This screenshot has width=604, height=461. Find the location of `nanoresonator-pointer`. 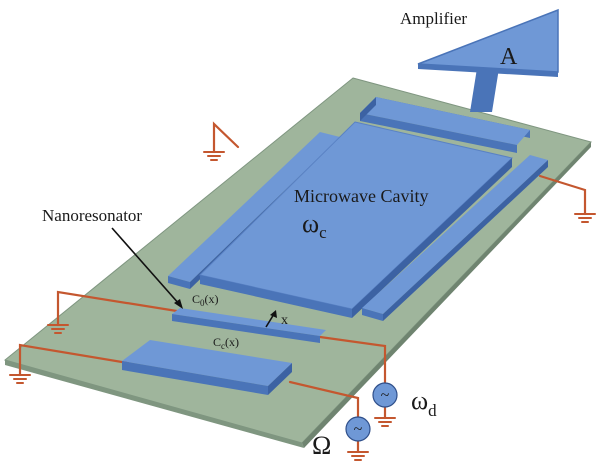

nanoresonator-pointer is located at coordinates (147, 268).